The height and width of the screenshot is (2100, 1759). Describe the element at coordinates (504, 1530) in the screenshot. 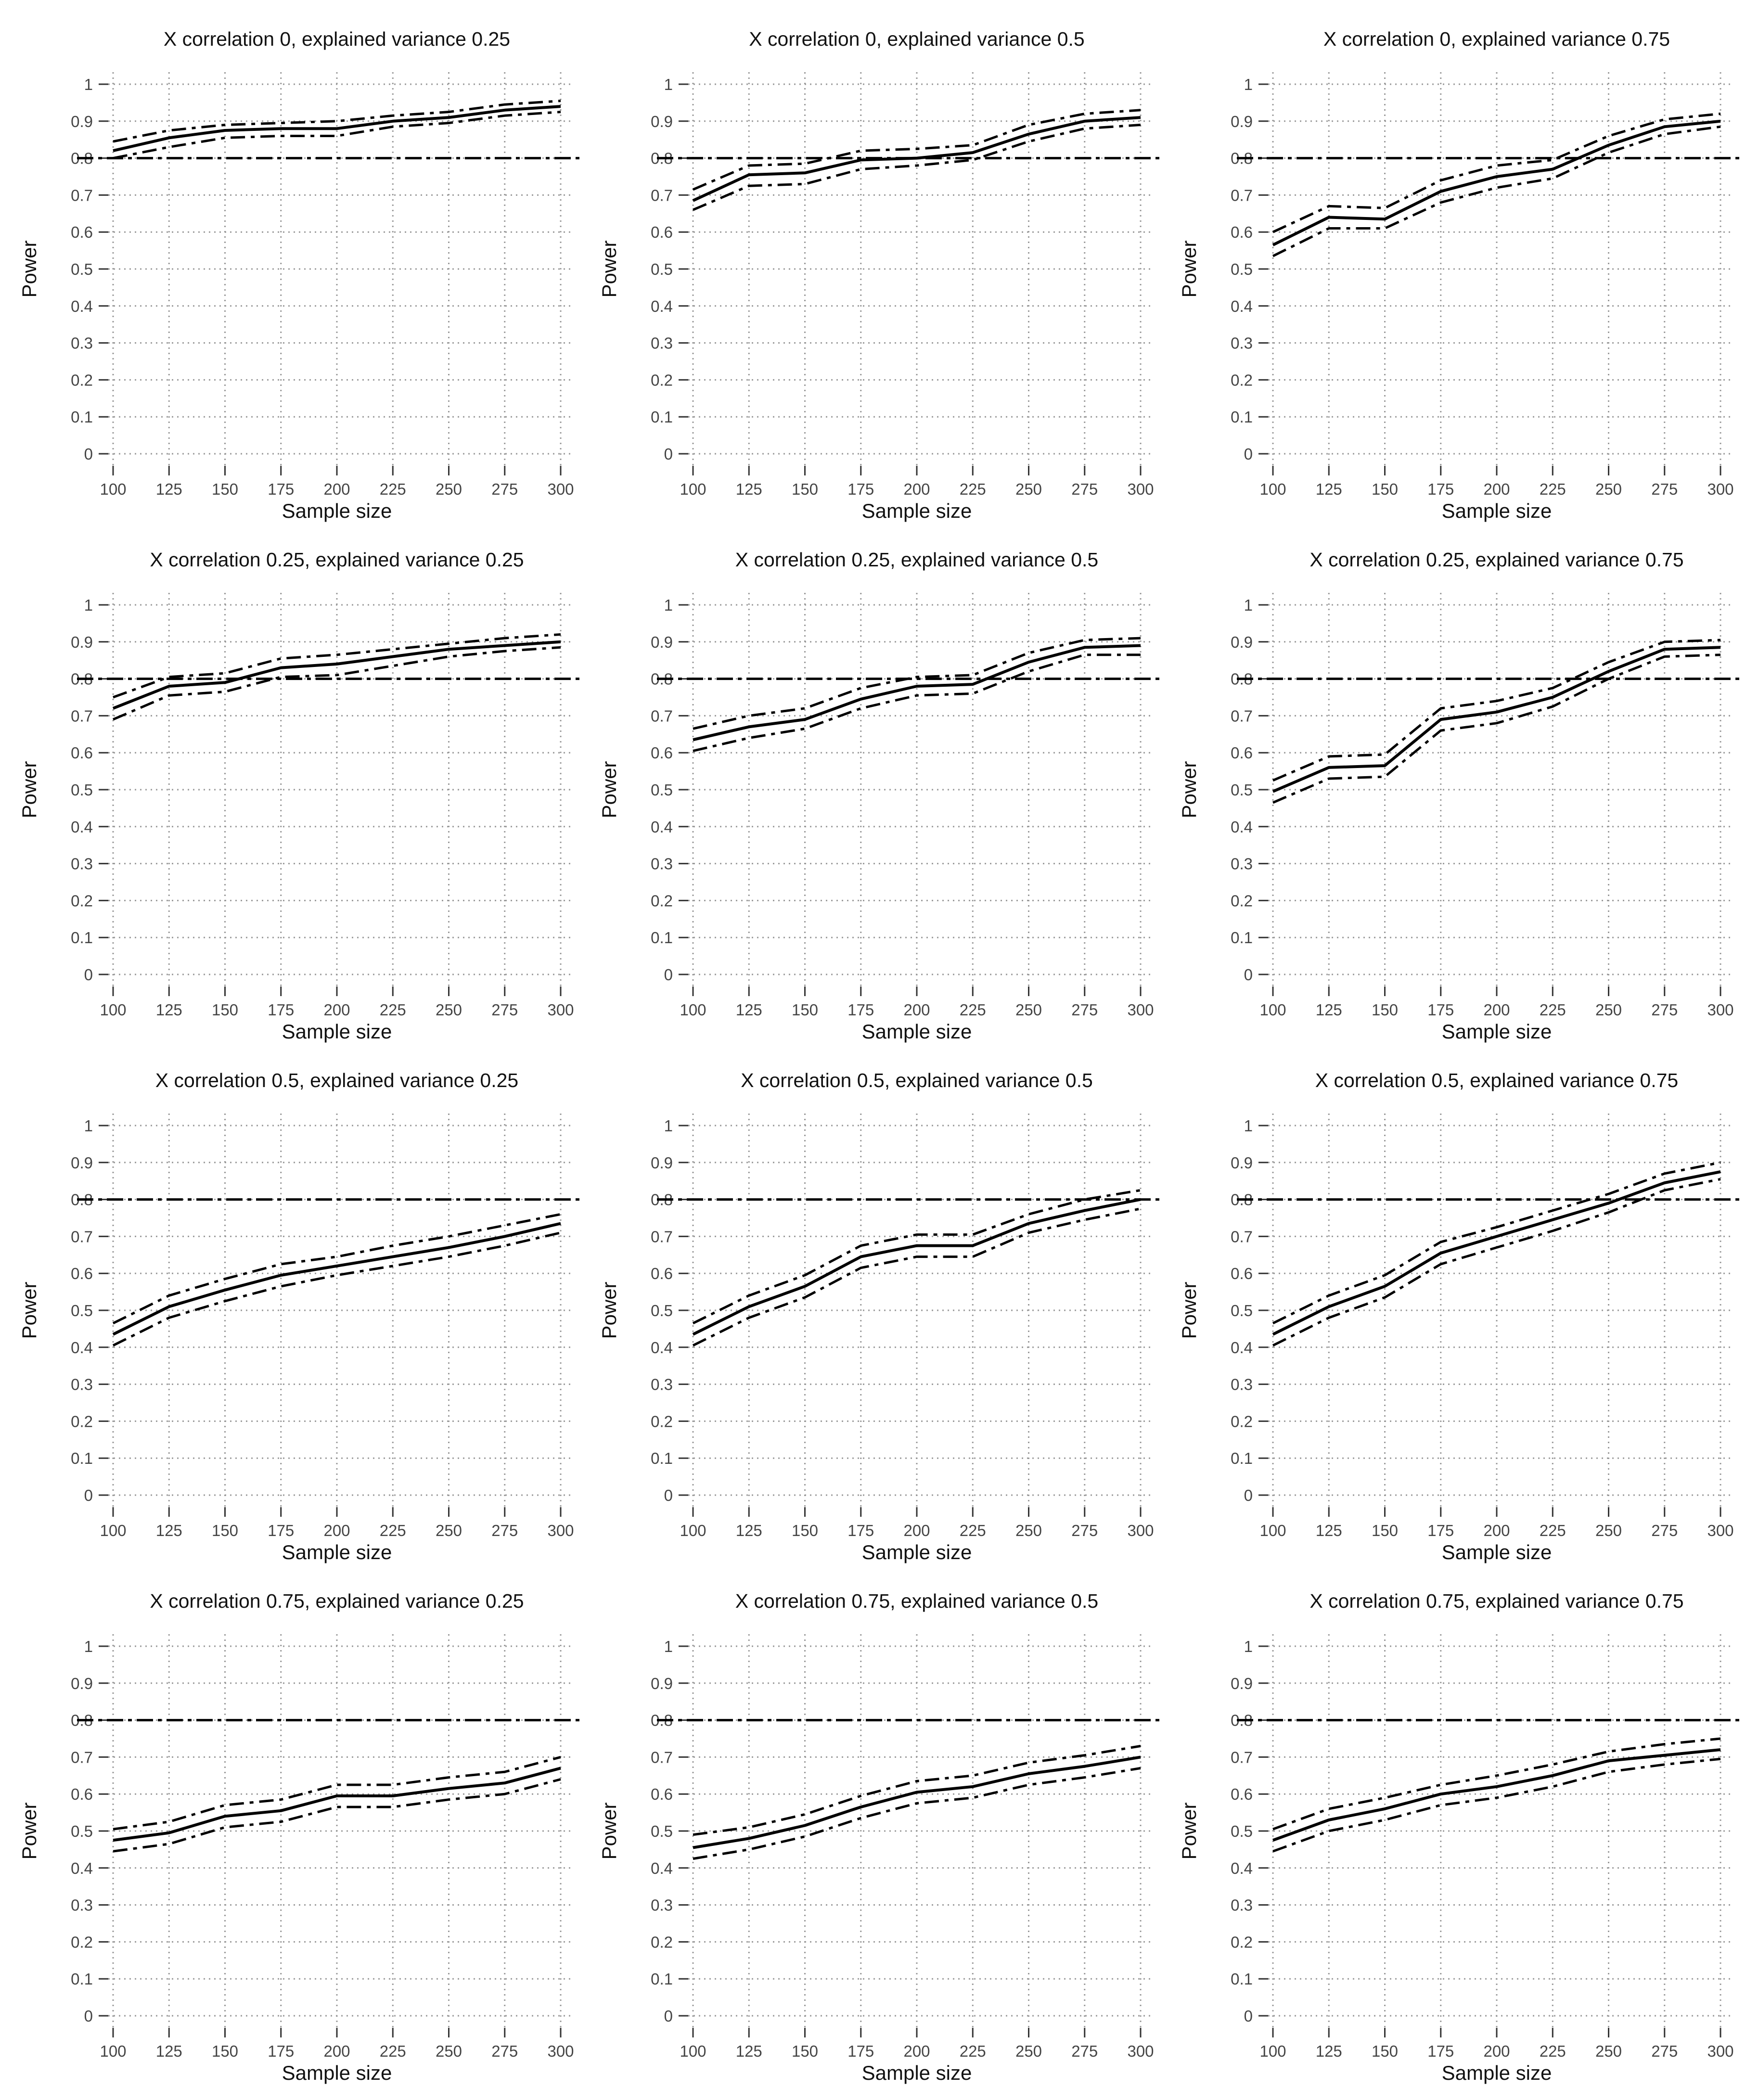

I see `x-tick-label: 275` at that location.